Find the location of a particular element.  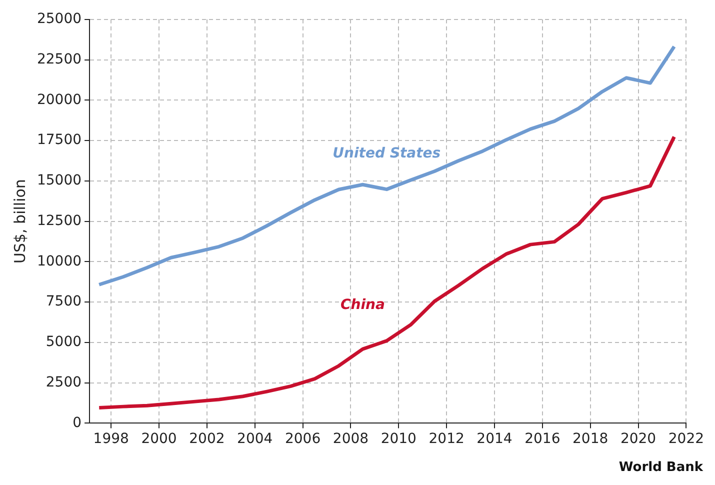

y-tick-label: 7500 is located at coordinates (64, 302).